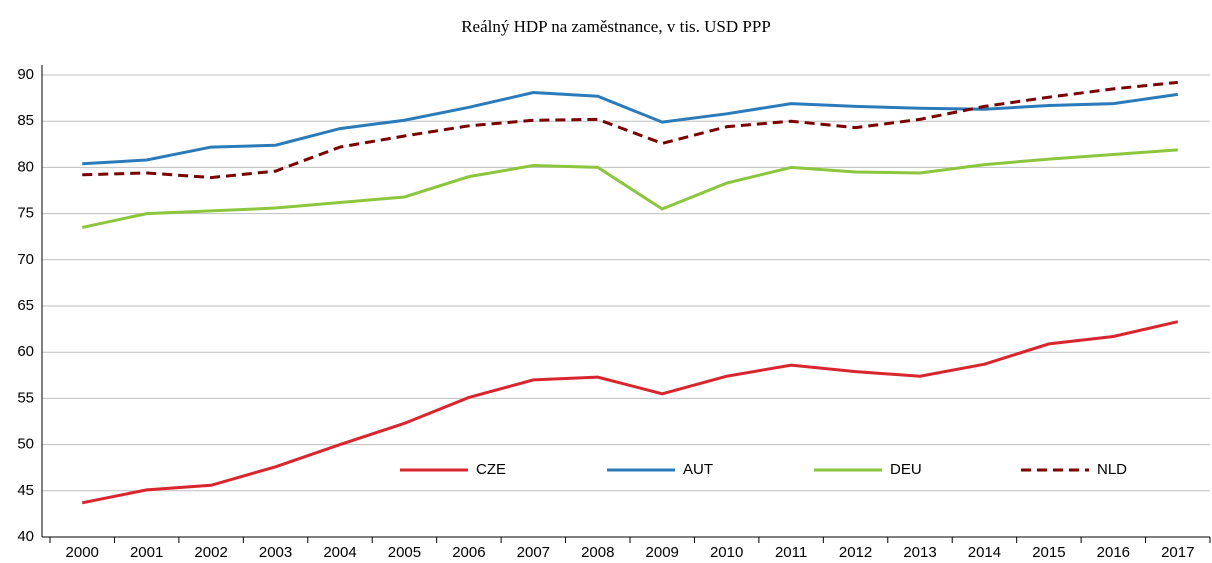  What do you see at coordinates (468, 552) in the screenshot?
I see `x-tick-label: 2006` at bounding box center [468, 552].